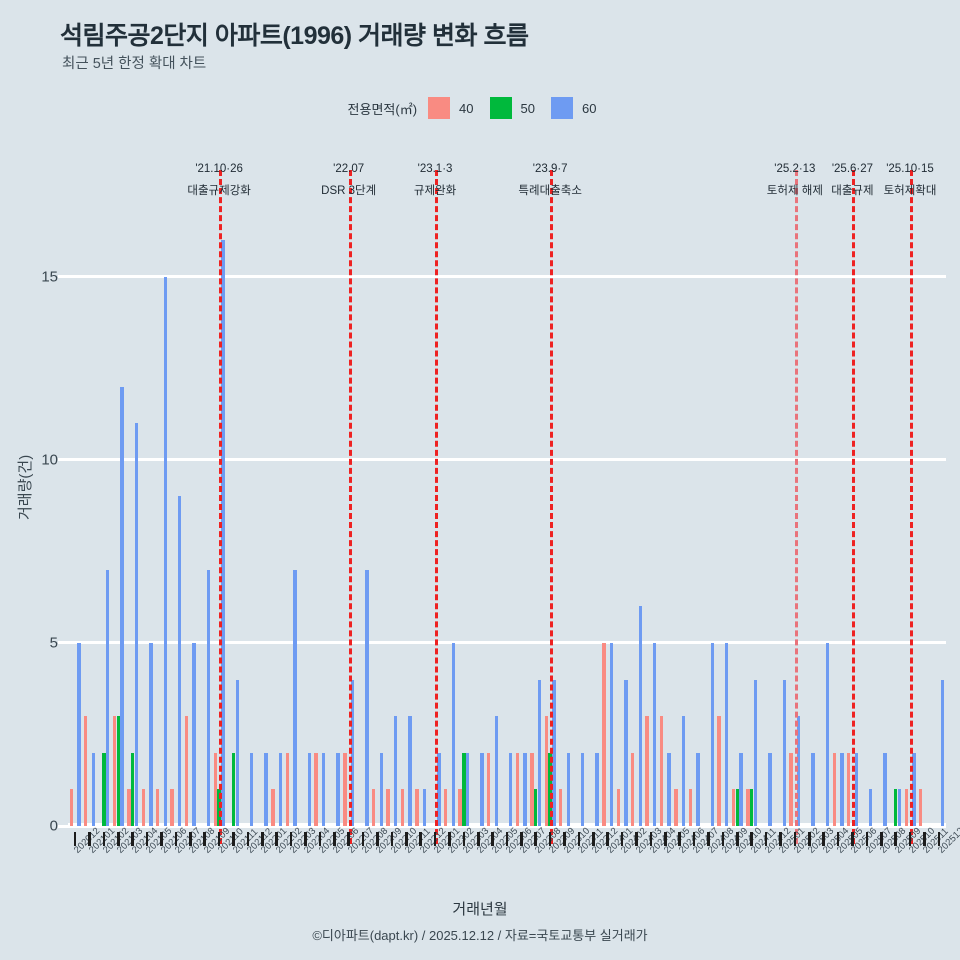 The image size is (960, 960). Describe the element at coordinates (573, 108) in the screenshot. I see `legend-item-60: 60` at that location.